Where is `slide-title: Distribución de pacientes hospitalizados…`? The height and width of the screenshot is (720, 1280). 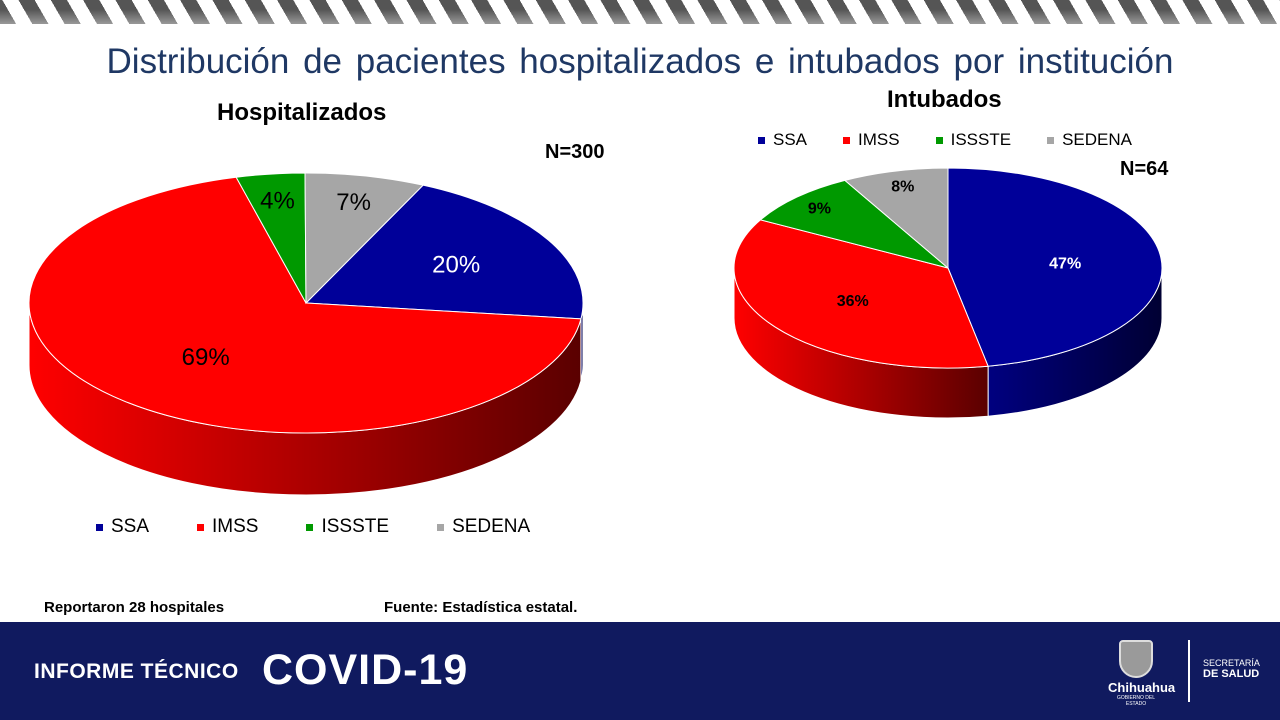 slide-title: Distribución de pacientes hospitalizados… is located at coordinates (640, 61).